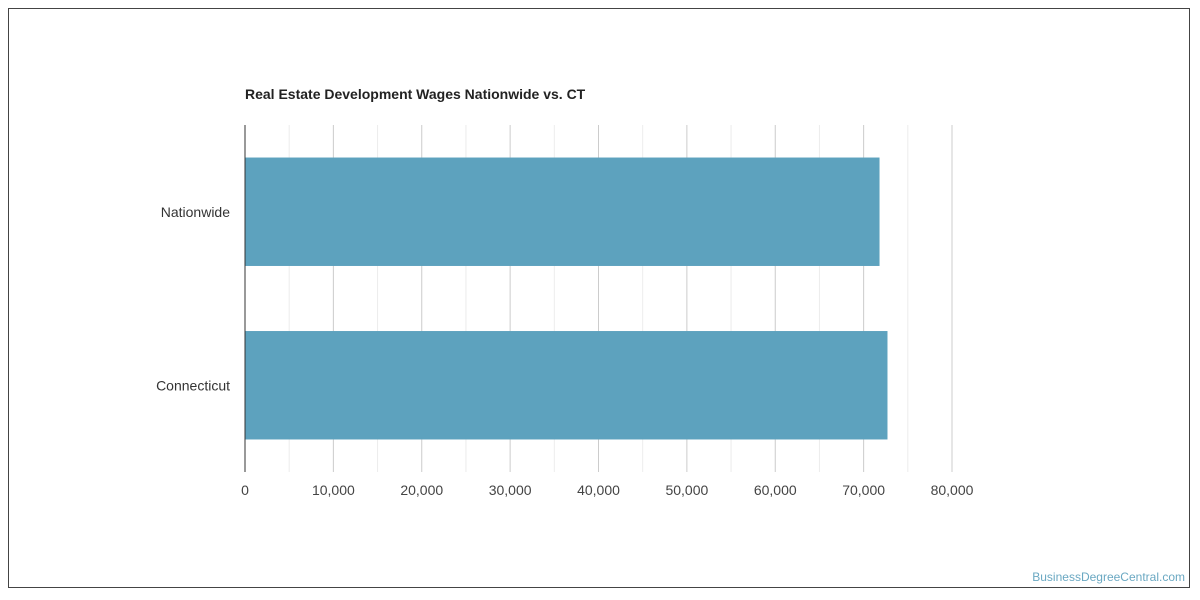  What do you see at coordinates (775, 490) in the screenshot?
I see `x-tick-label: 60,000` at bounding box center [775, 490].